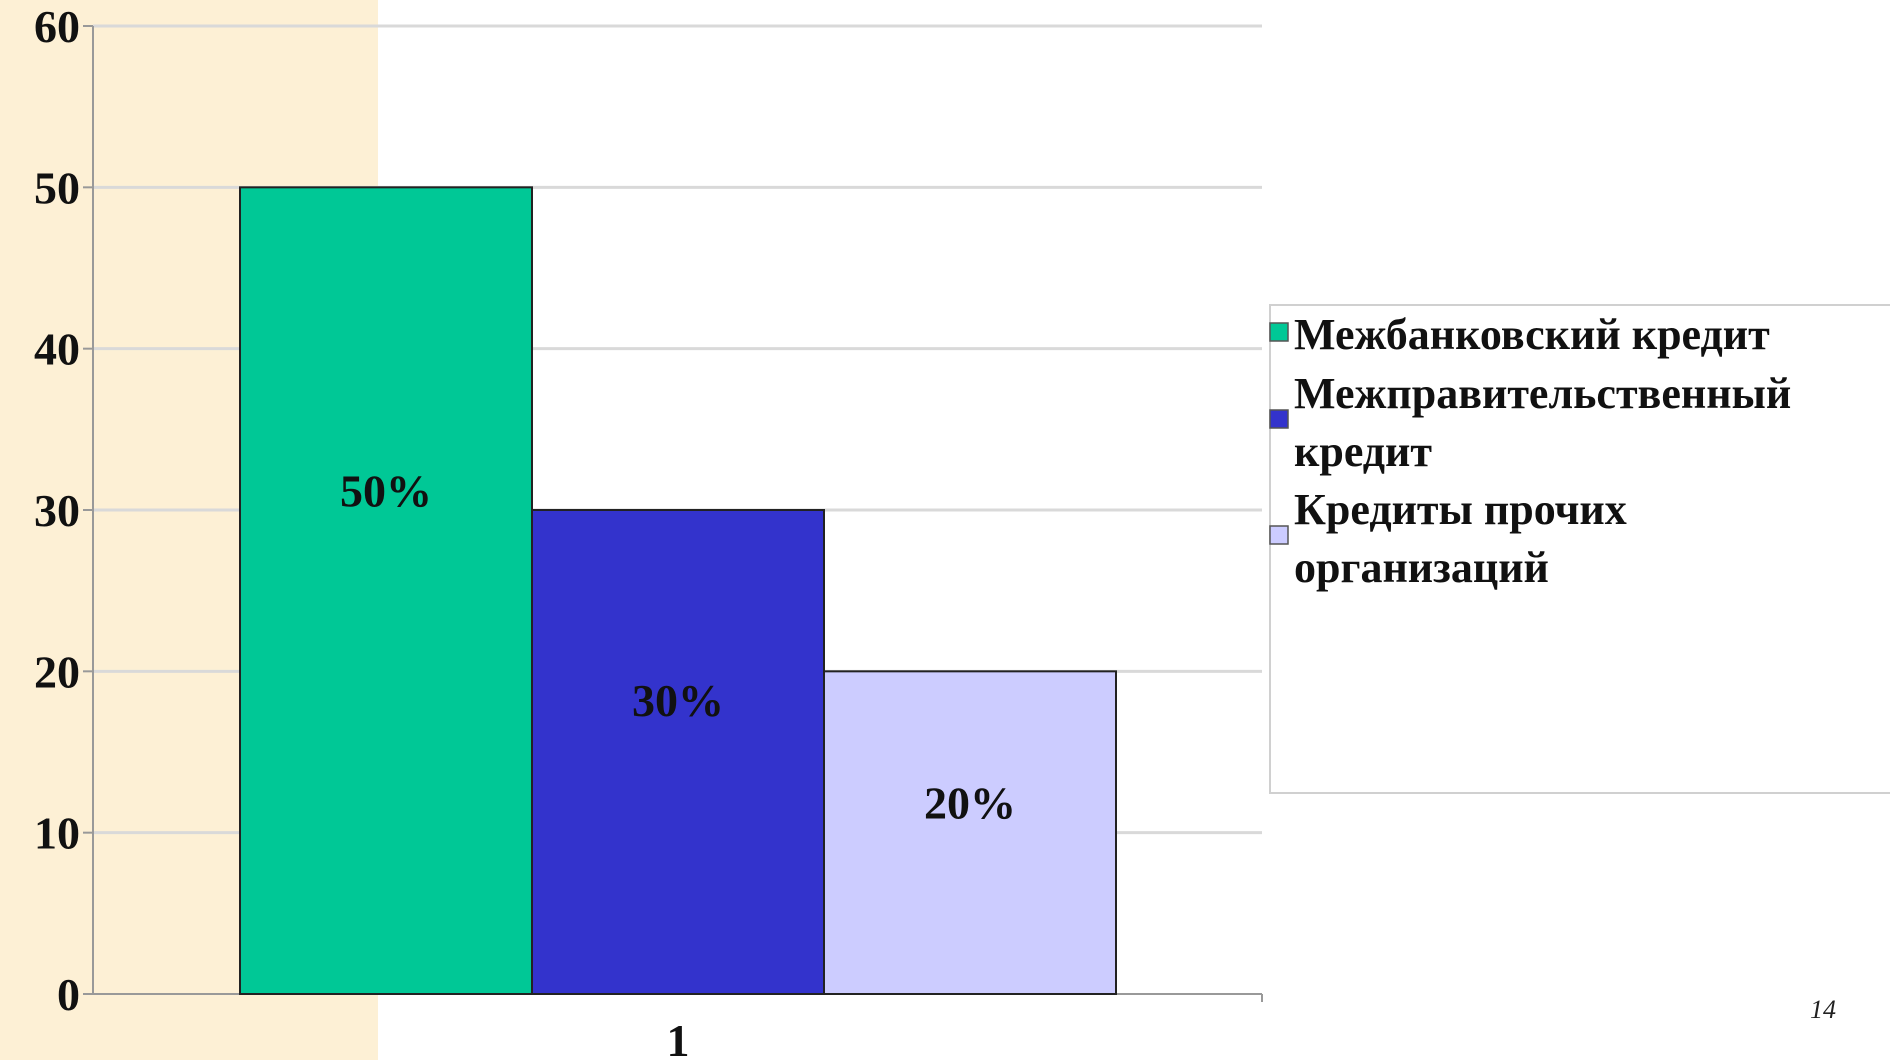  What do you see at coordinates (1460, 509) in the screenshot?
I see `legend-entry-label: Кредиты прочих` at bounding box center [1460, 509].